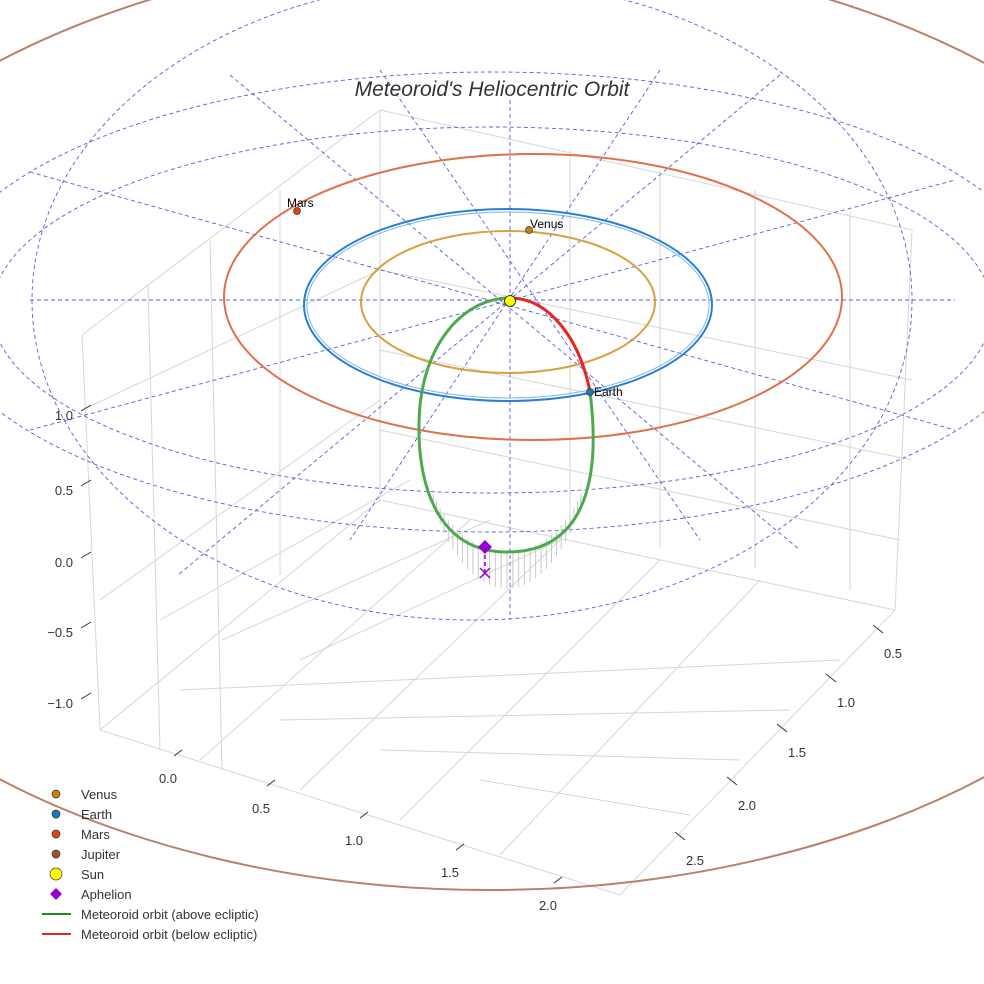 The height and width of the screenshot is (984, 984). What do you see at coordinates (695, 860) in the screenshot?
I see `y-tick-label: 2.5` at bounding box center [695, 860].